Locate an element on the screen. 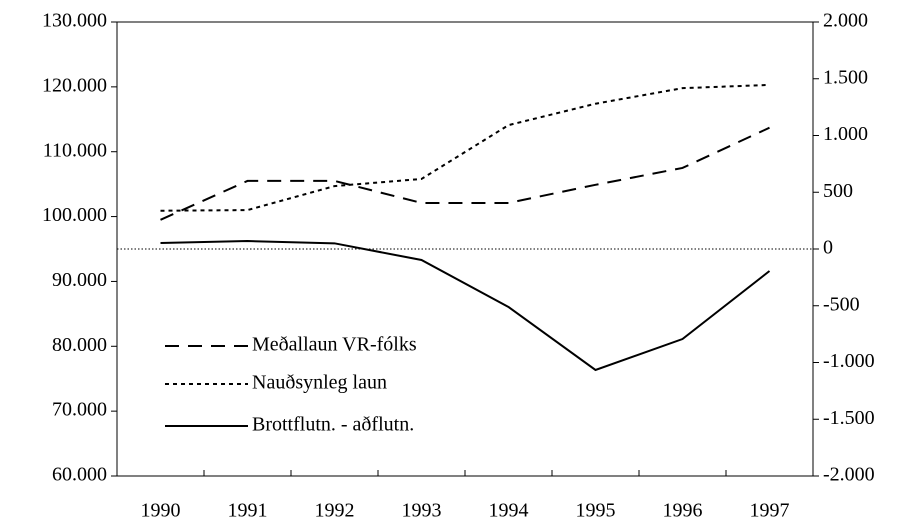 The width and height of the screenshot is (906, 530). y-tick-label: 110.000 is located at coordinates (75, 150).